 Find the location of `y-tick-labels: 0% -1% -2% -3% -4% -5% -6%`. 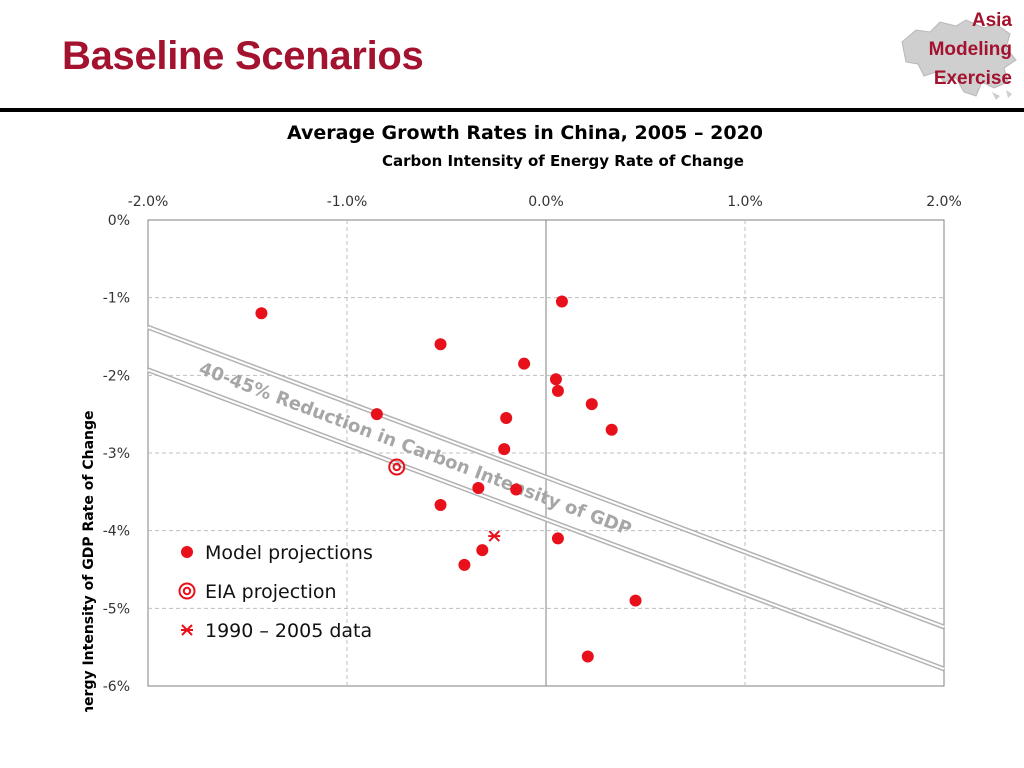

y-tick-labels: 0% -1% -2% -3% -4% -5% -6% is located at coordinates (116, 454).